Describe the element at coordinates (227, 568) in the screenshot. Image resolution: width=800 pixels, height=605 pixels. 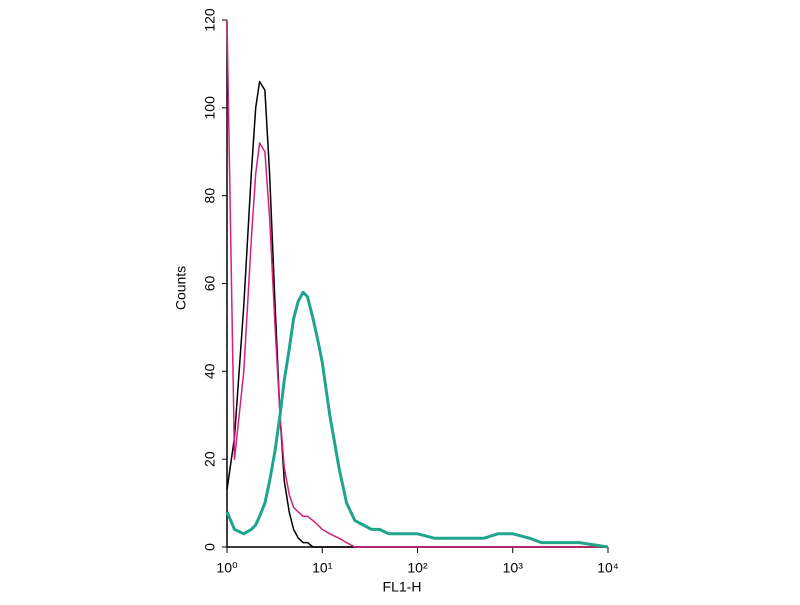
I see `x-tick-label: 10⁰` at that location.